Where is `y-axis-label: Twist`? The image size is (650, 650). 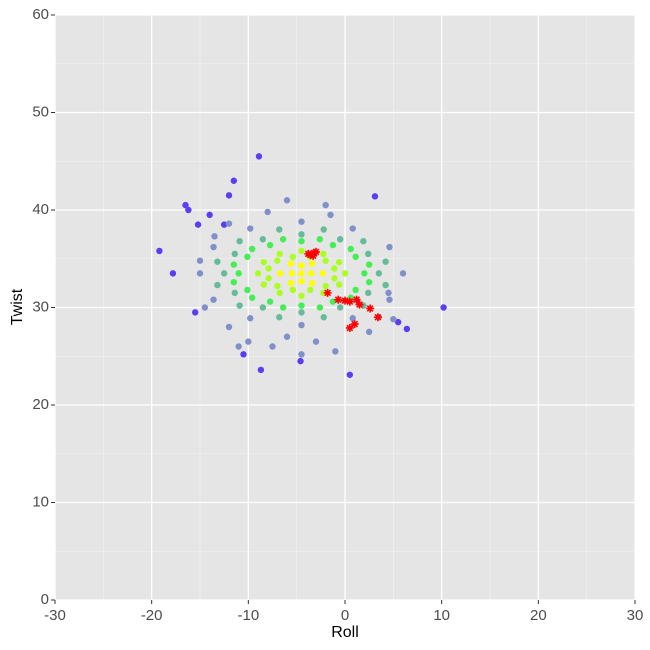 y-axis-label: Twist is located at coordinates (17, 306).